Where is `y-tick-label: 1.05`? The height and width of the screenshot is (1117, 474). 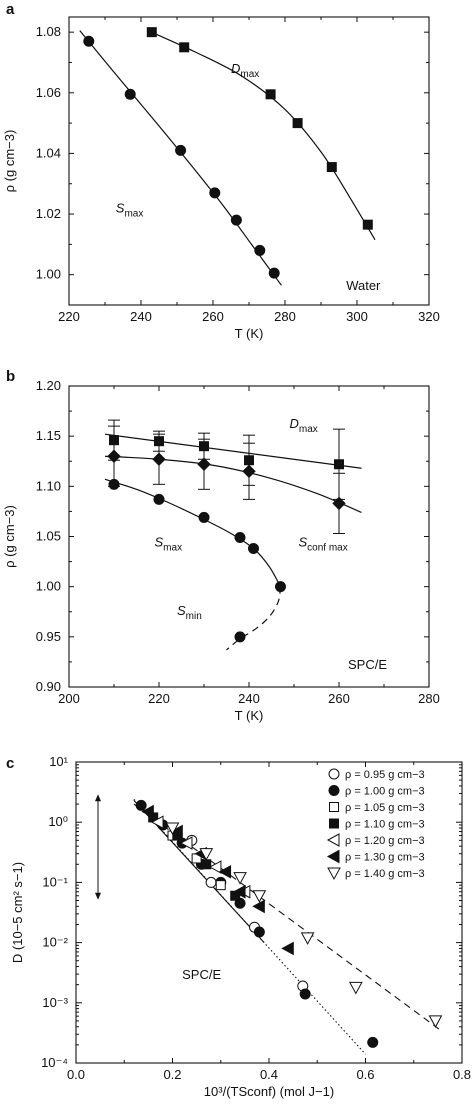 y-tick-label: 1.05 is located at coordinates (48, 536).